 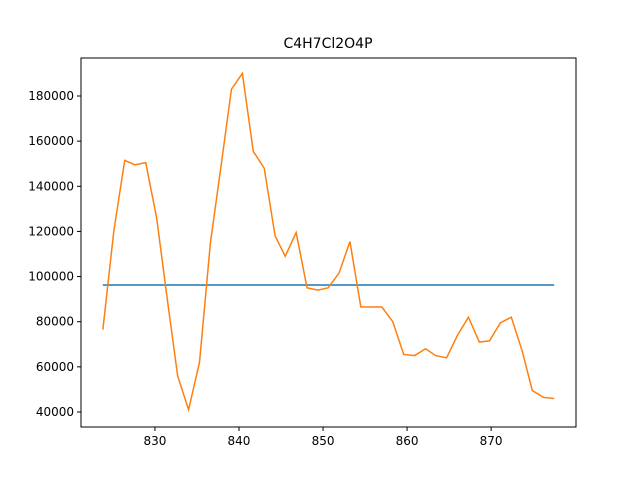 I want to click on x-tick-label: 850, so click(x=323, y=441).